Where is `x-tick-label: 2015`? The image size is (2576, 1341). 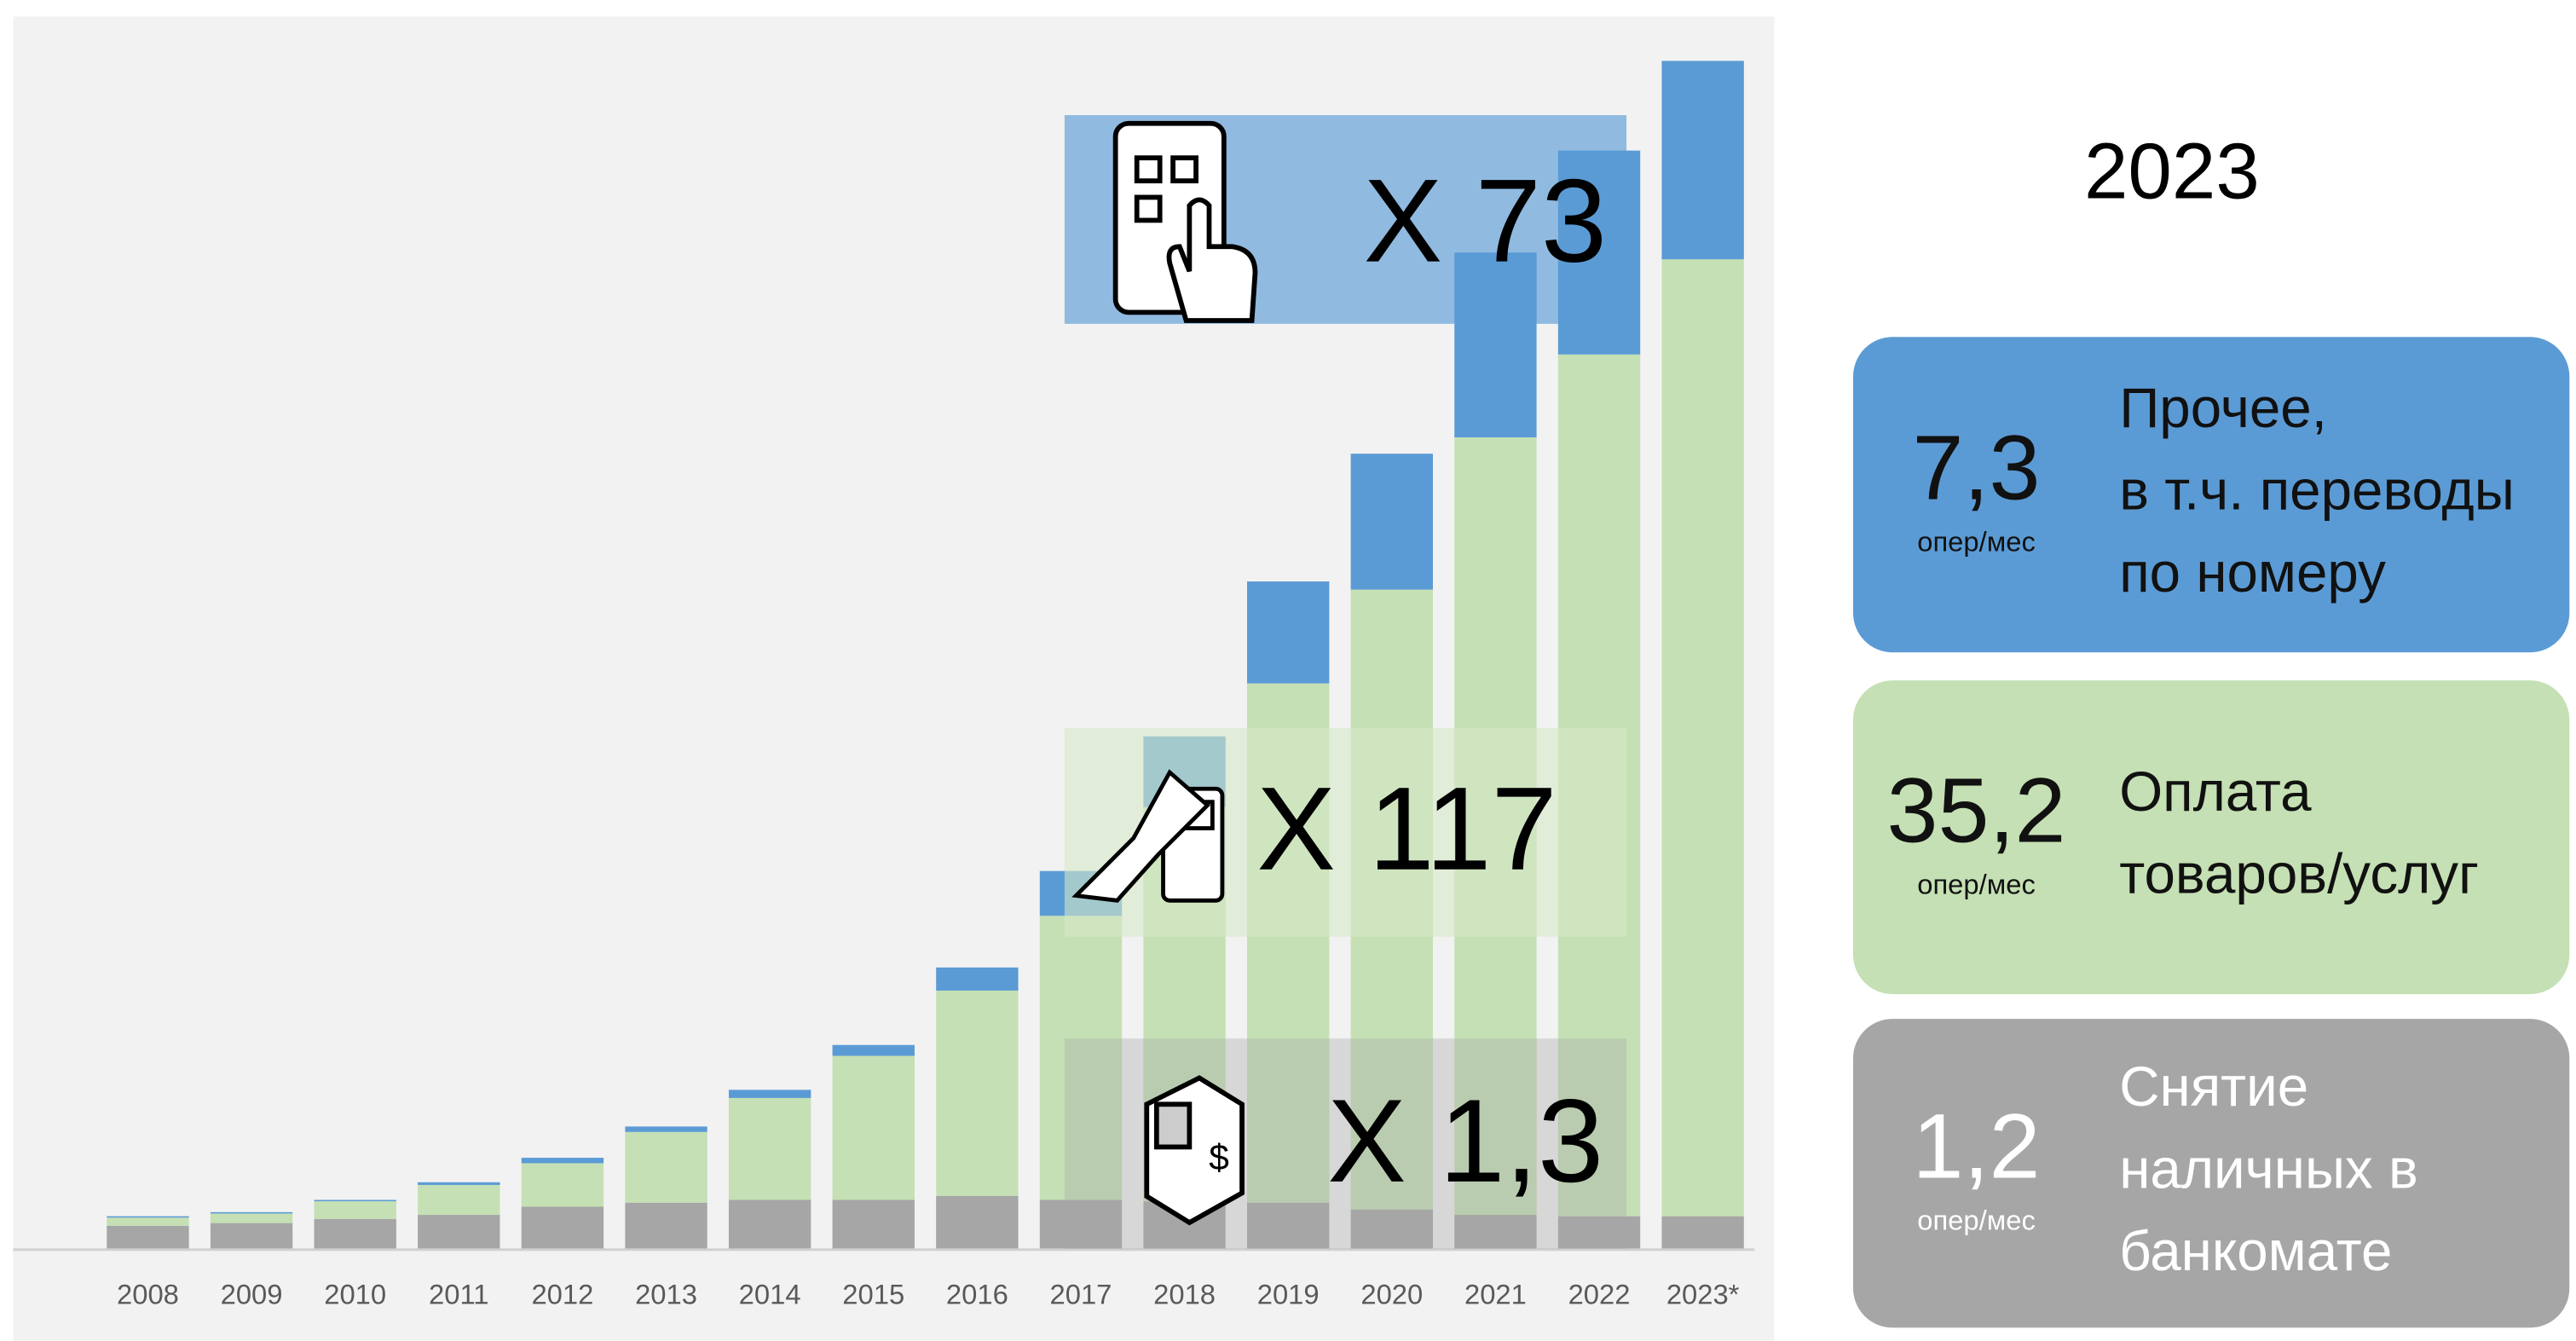 x-tick-label: 2015 is located at coordinates (873, 1293).